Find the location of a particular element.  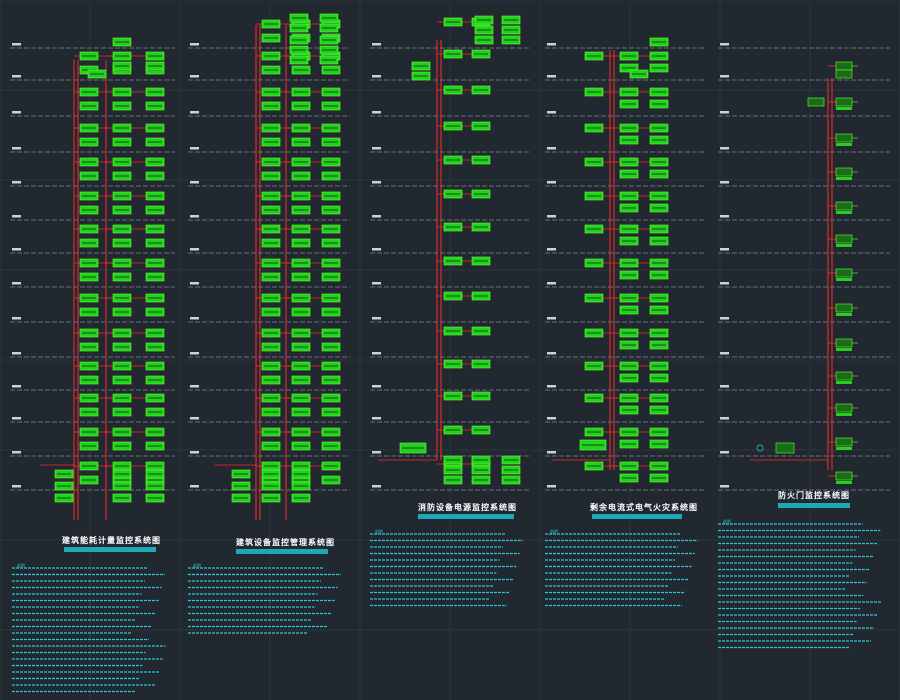

panel-title-4: 剩余电流式电气火灾系统图 is located at coordinates (644, 507).